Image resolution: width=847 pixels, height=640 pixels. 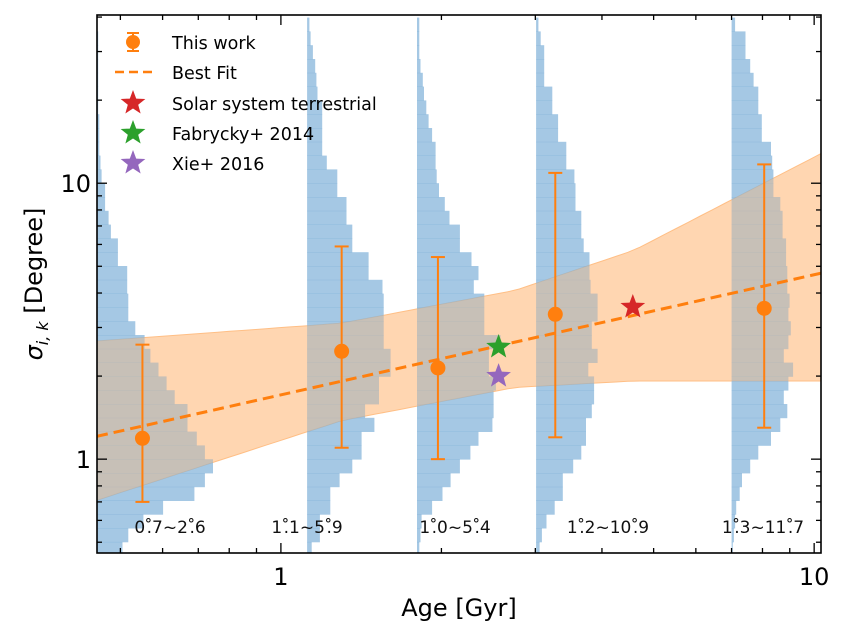 What do you see at coordinates (75, 184) in the screenshot?
I see `y-tick-label: 10` at bounding box center [75, 184].